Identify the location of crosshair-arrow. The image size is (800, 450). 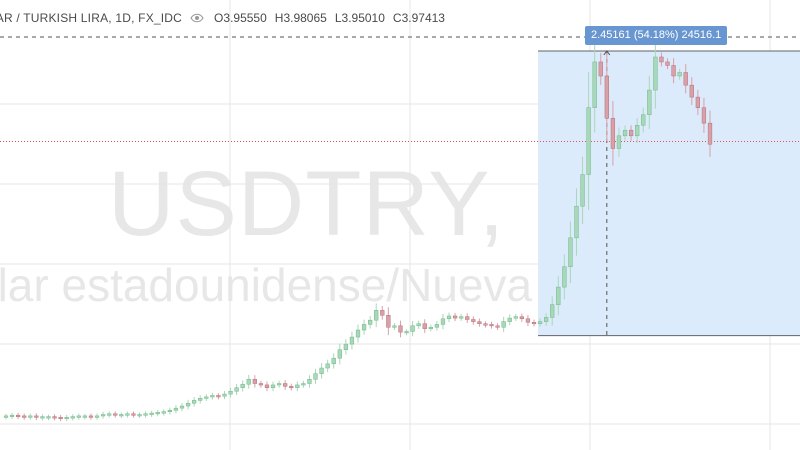
(607, 53).